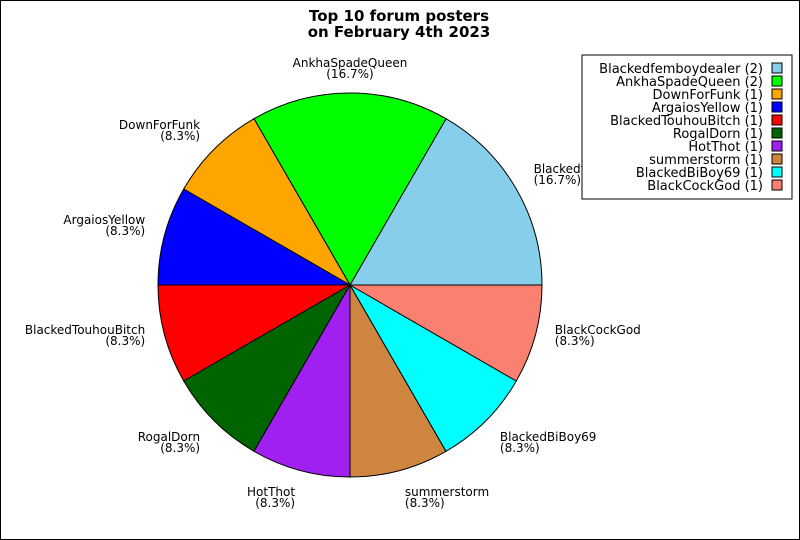  Describe the element at coordinates (254, 333) in the screenshot. I see `pie-slice-blackedtouhoubitch` at that location.